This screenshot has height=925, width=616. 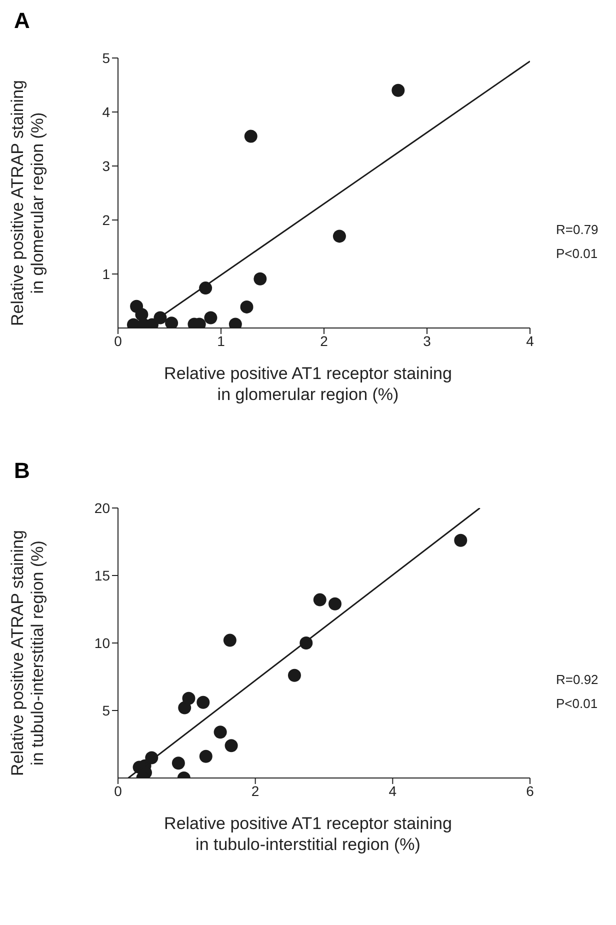 What do you see at coordinates (308, 834) in the screenshot?
I see `x-axis-title: Relative positive AT1 receptor staining in tubulo-interstitial region (%)` at bounding box center [308, 834].